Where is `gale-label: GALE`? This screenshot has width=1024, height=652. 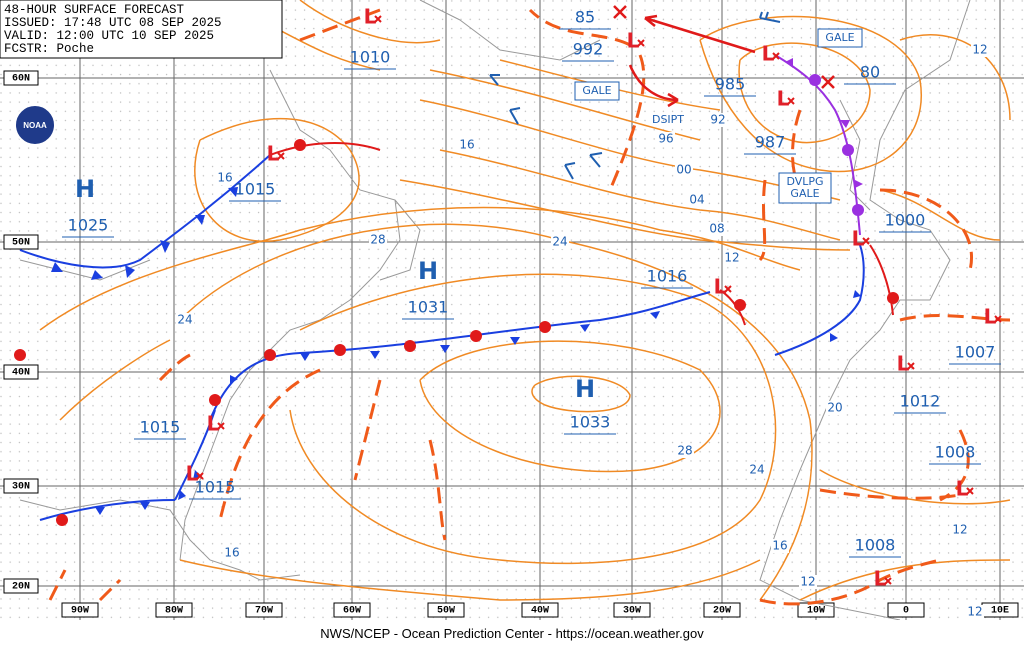
gale-label: GALE is located at coordinates (839, 37).